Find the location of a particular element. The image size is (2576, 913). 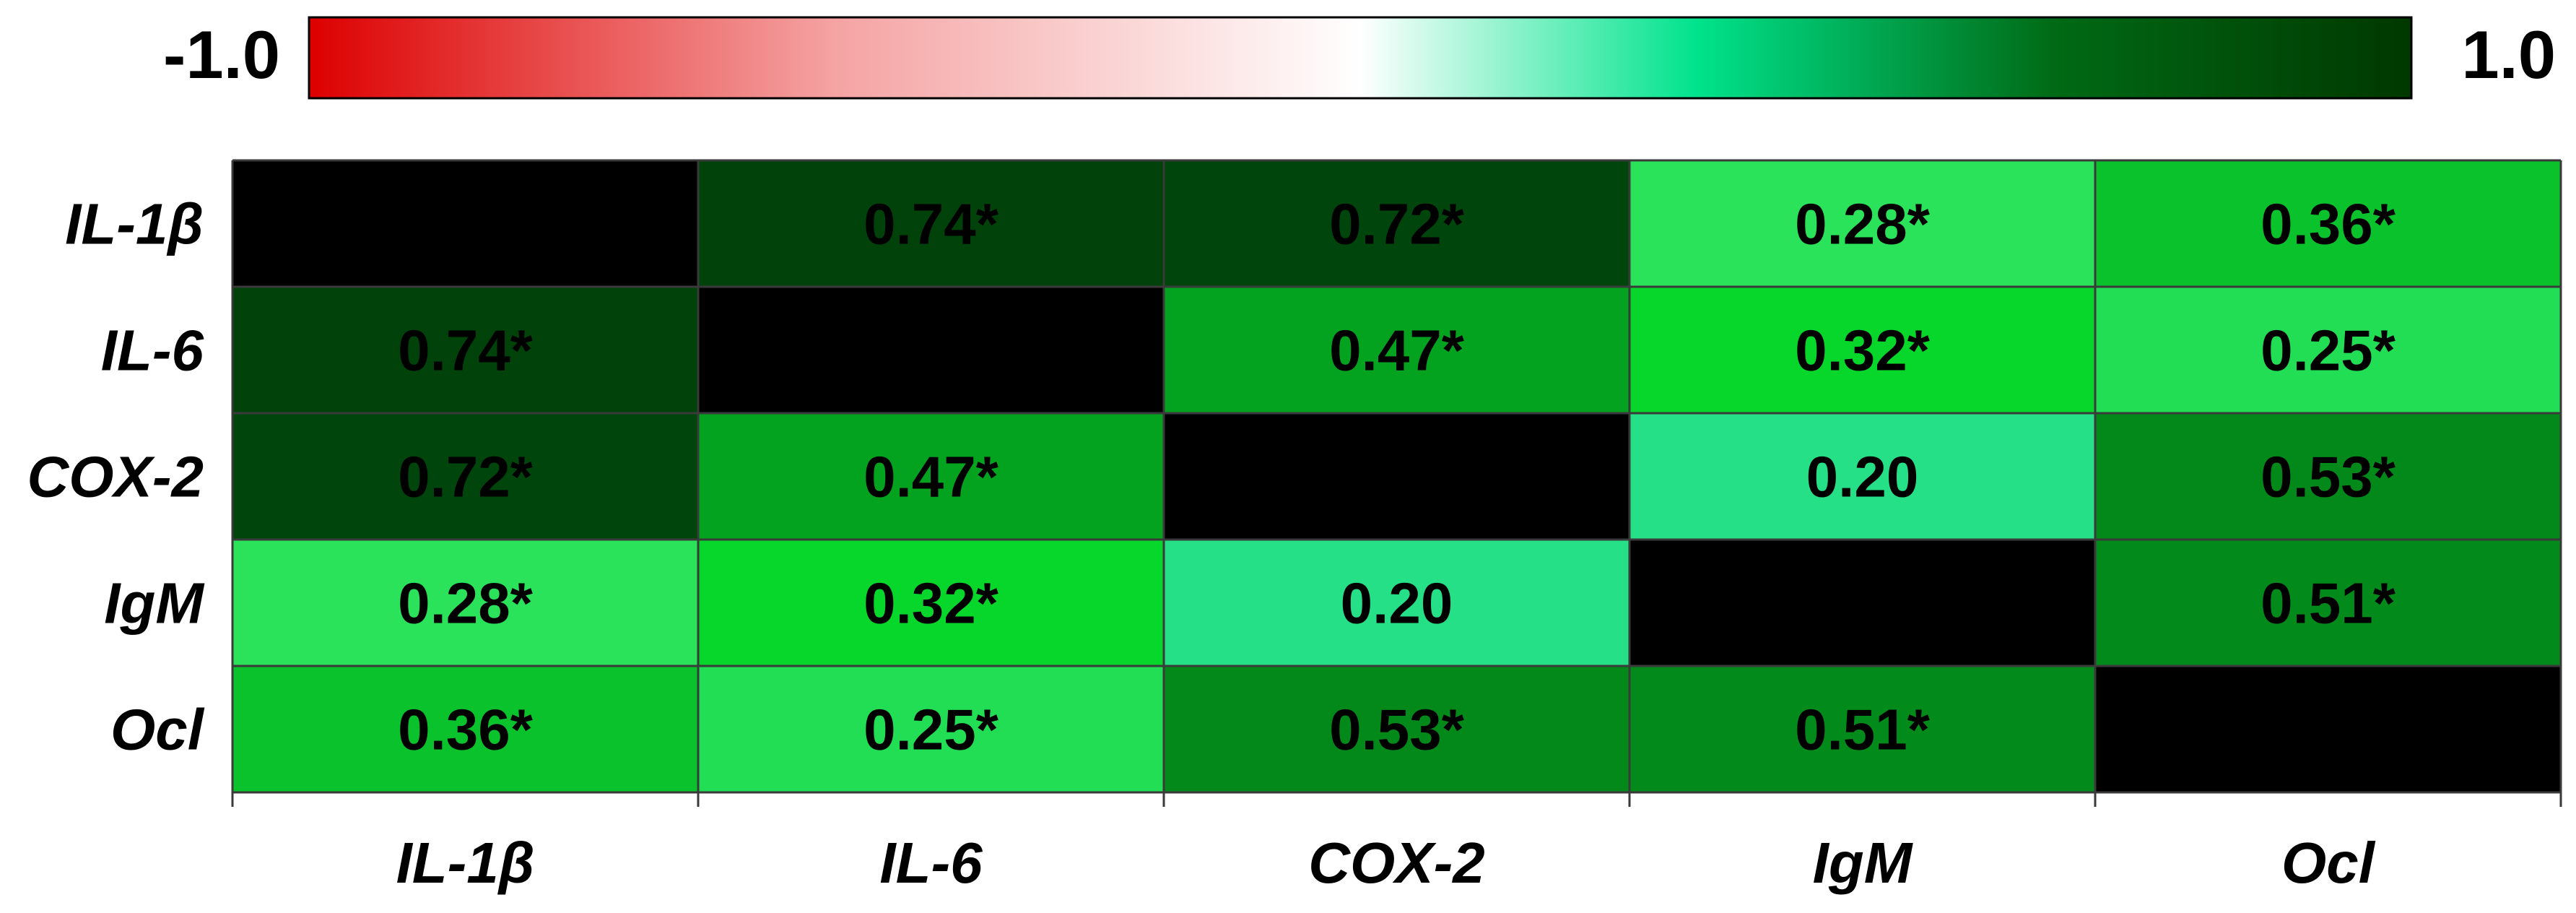

colorbar: -1.0 1.0 is located at coordinates (1359, 58).